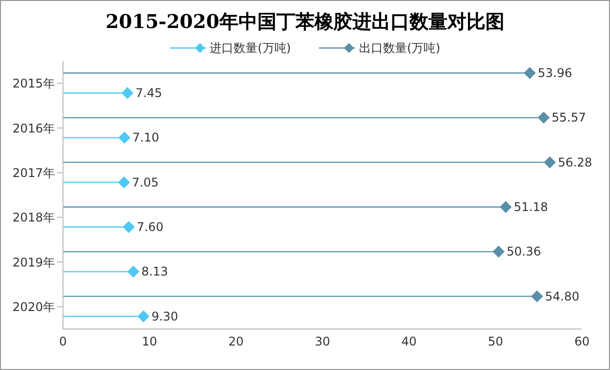 The width and height of the screenshot is (610, 370). I want to click on x-tick-label: 0, so click(63, 341).